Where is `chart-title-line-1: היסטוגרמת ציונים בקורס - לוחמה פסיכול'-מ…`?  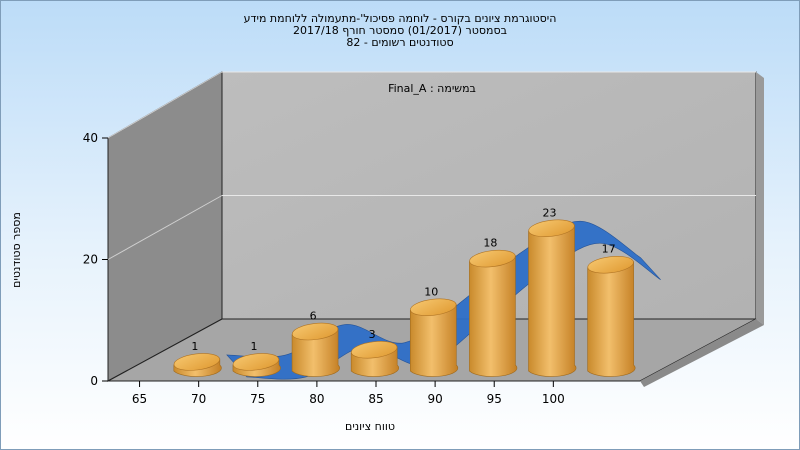
chart-title-line-1: היסטוגרמת ציונים בקורס - לוחמה פסיכול'-מ… is located at coordinates (400, 18).